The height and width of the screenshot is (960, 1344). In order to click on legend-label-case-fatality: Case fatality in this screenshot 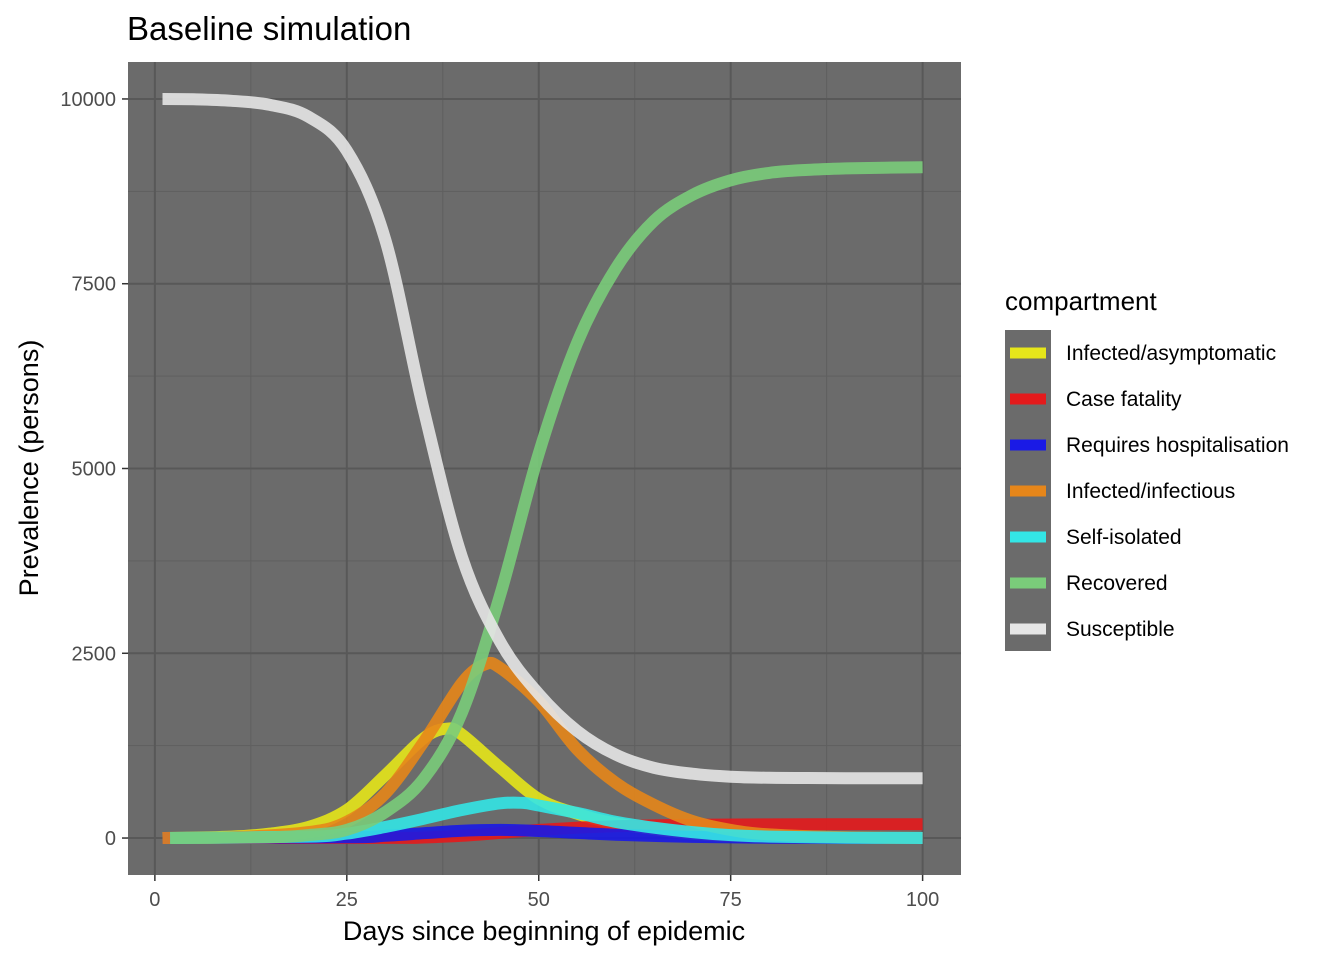, I will do `click(1124, 399)`.